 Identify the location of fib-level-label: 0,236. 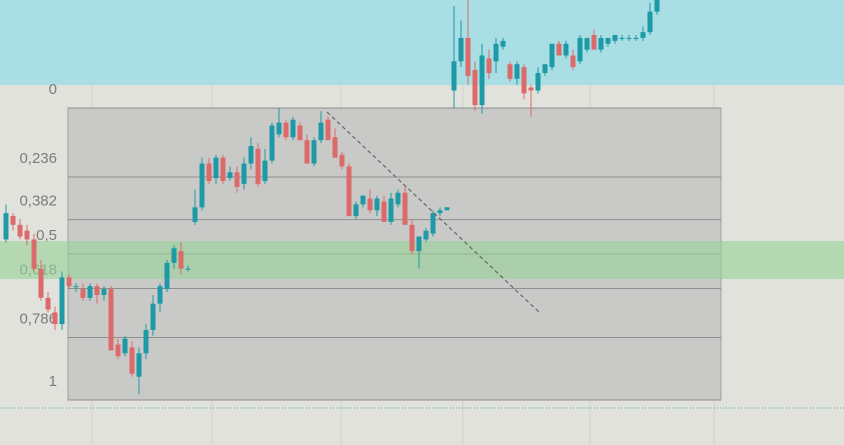
(38, 158).